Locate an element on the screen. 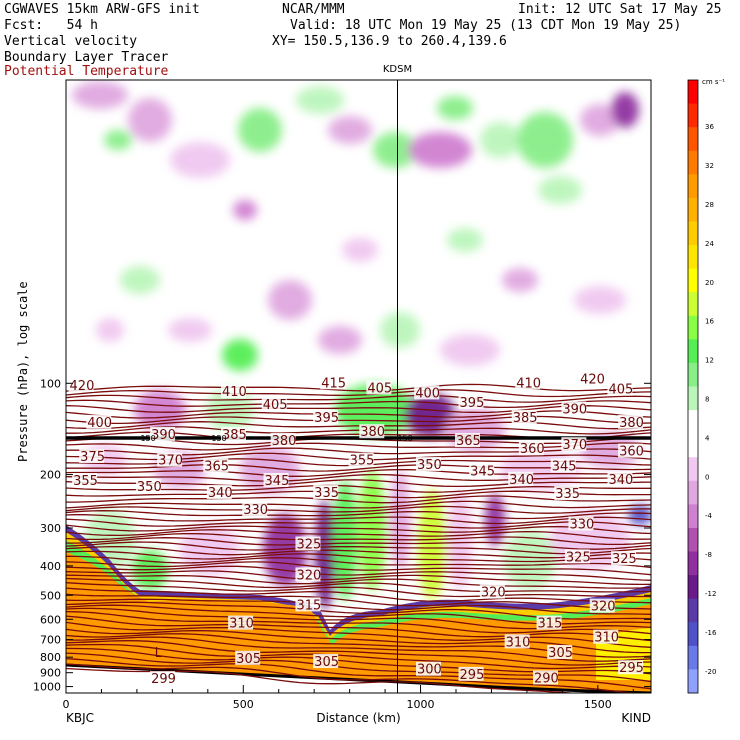 This screenshot has width=740, height=740. y-tick-label: 800 is located at coordinates (50, 657).